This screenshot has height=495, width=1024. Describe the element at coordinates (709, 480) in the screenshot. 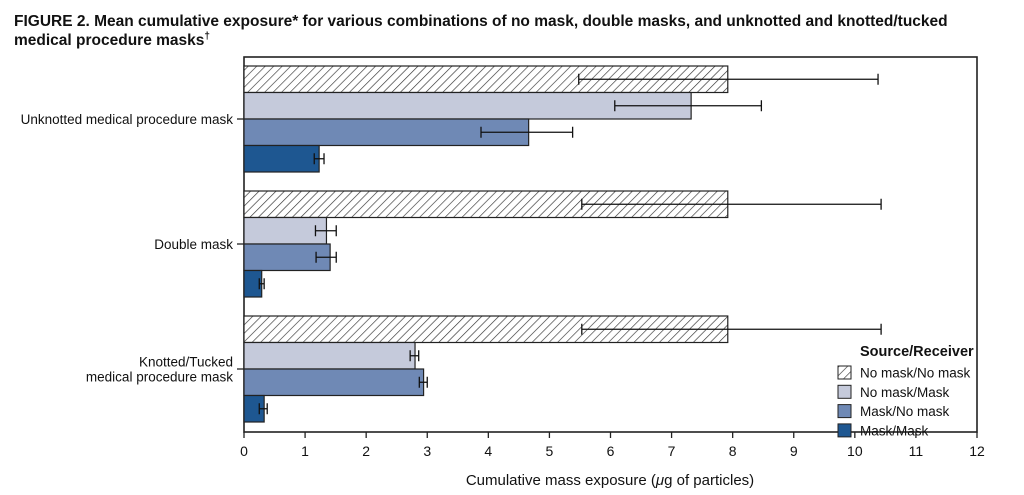

I see `x-axis-title-post: g of particles)` at that location.